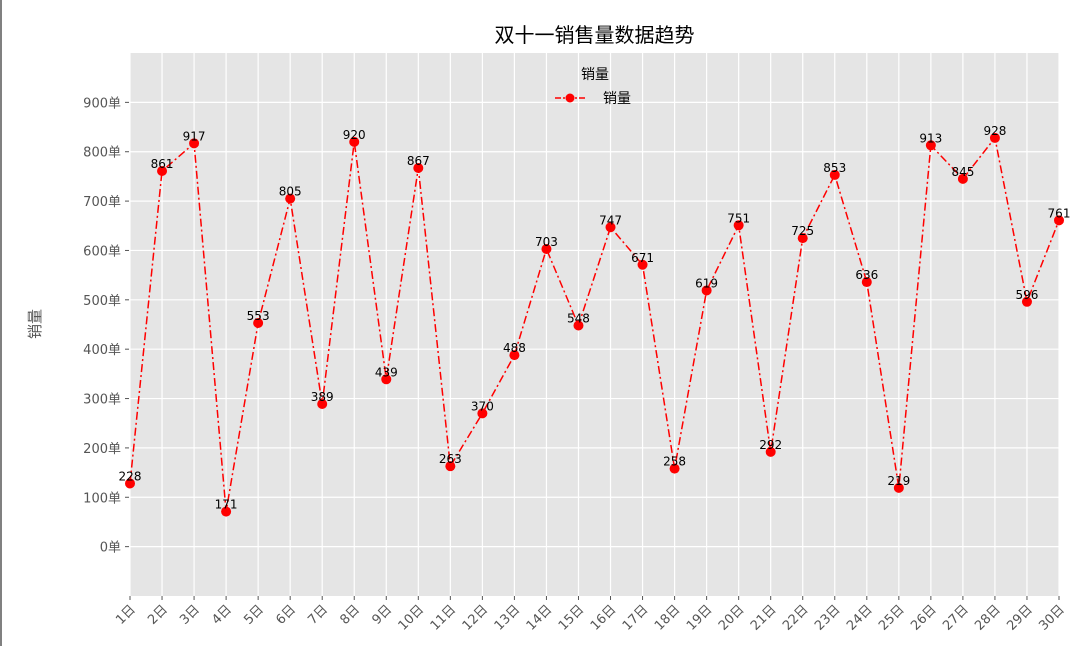 This screenshot has width=1088, height=646. What do you see at coordinates (866, 275) in the screenshot?
I see `data-label: 636` at bounding box center [866, 275].